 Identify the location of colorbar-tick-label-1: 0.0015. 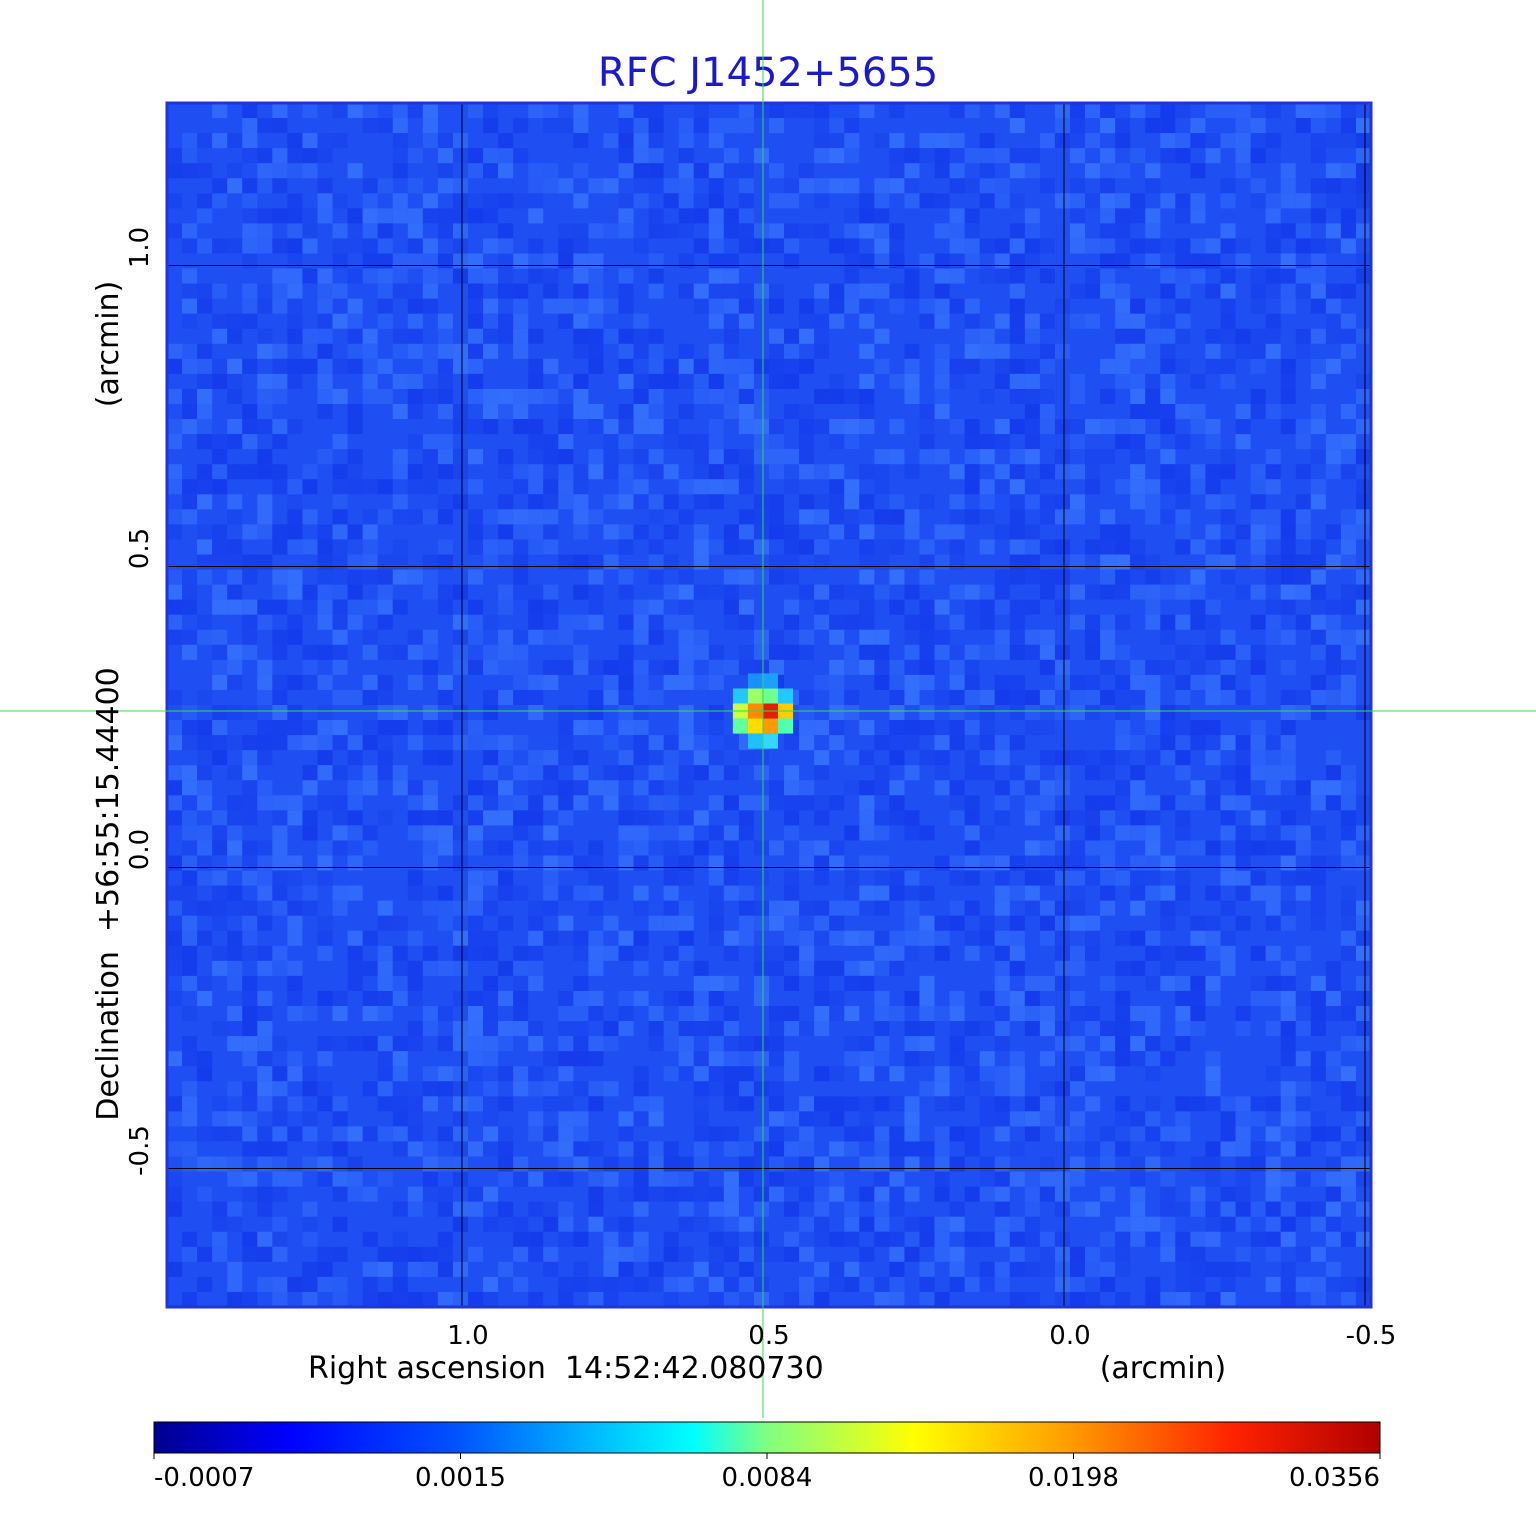
(460, 1478).